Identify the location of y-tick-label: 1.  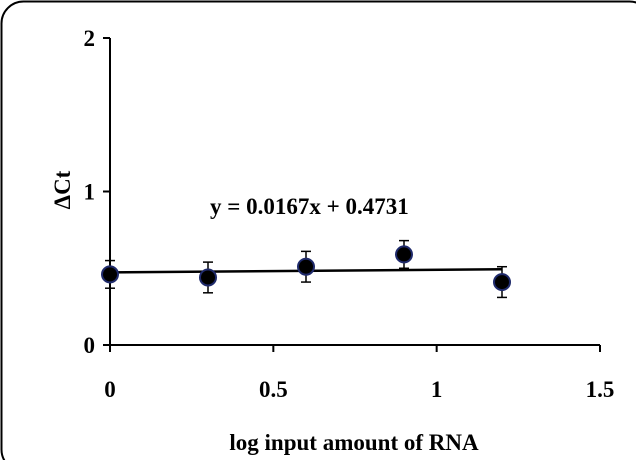
(90, 192).